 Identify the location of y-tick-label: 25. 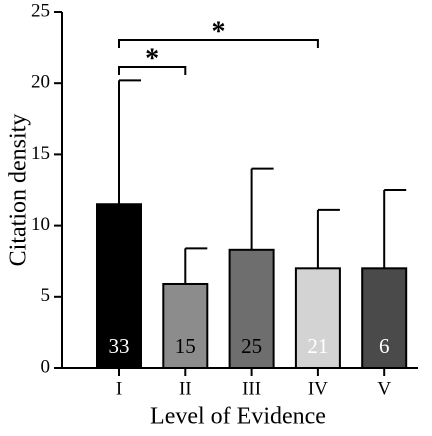
(40, 10).